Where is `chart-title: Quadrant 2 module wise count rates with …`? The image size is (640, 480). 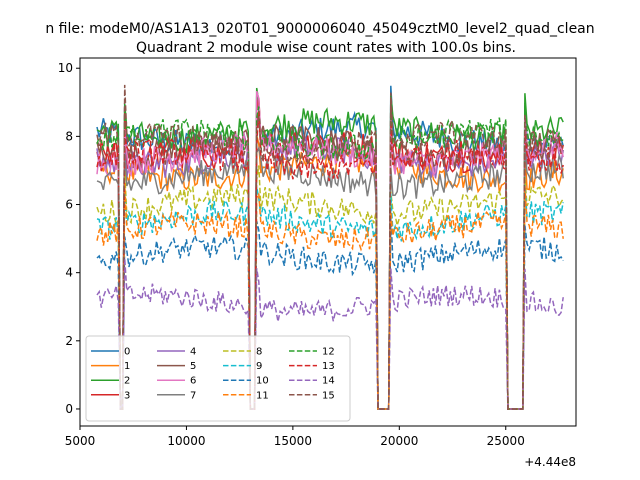
chart-title: Quadrant 2 module wise count rates with … is located at coordinates (326, 48).